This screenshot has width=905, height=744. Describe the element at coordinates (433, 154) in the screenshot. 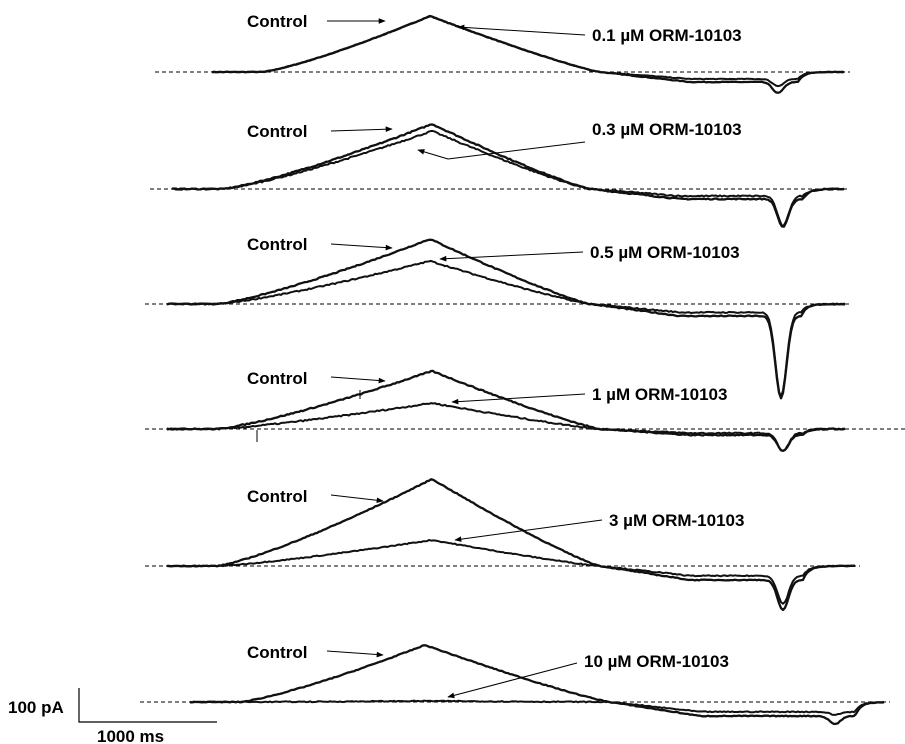

I see `drug-arrow-head` at that location.